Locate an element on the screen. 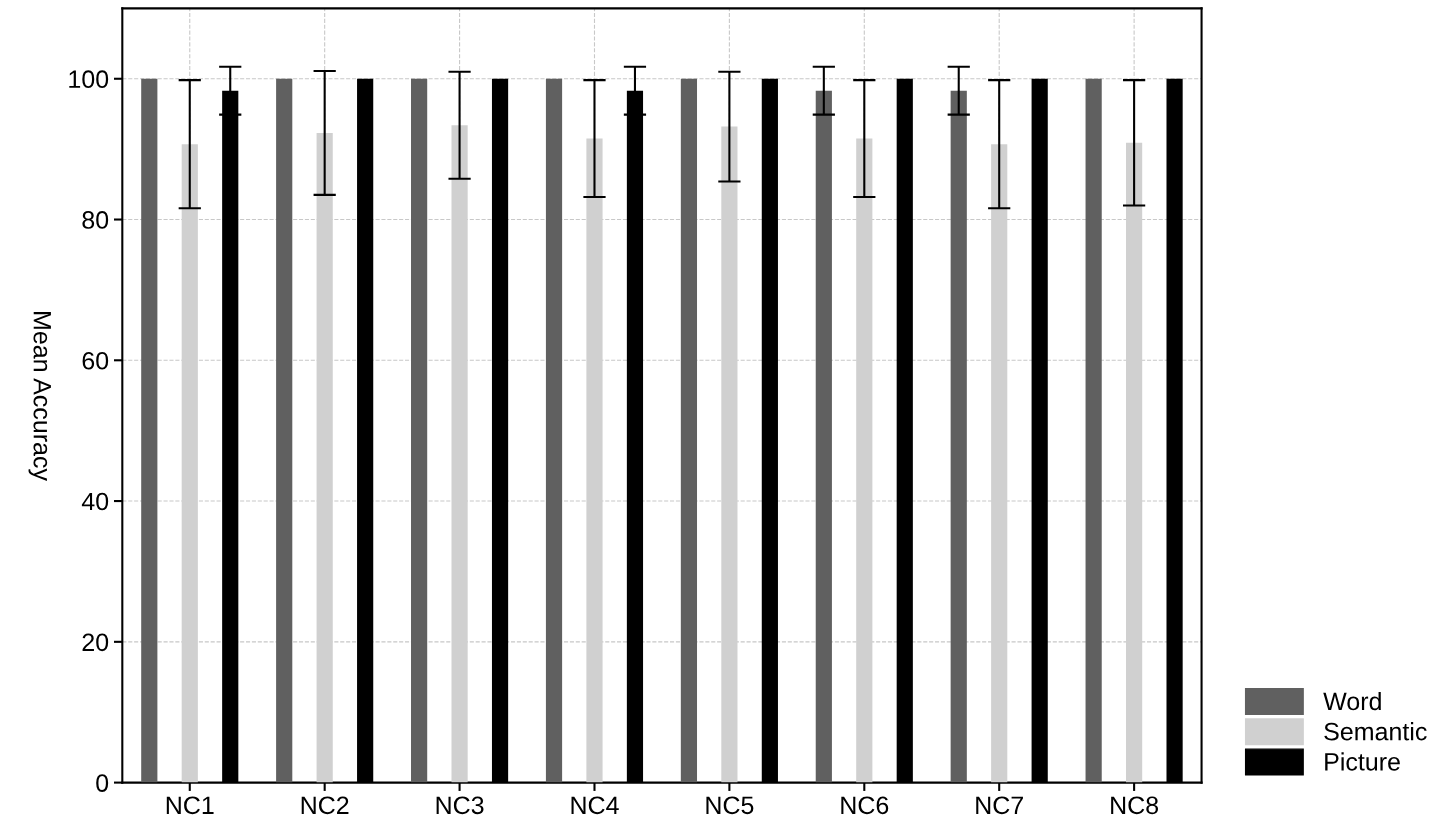 The width and height of the screenshot is (1439, 837). x-tick-label: NC7 is located at coordinates (999, 805).